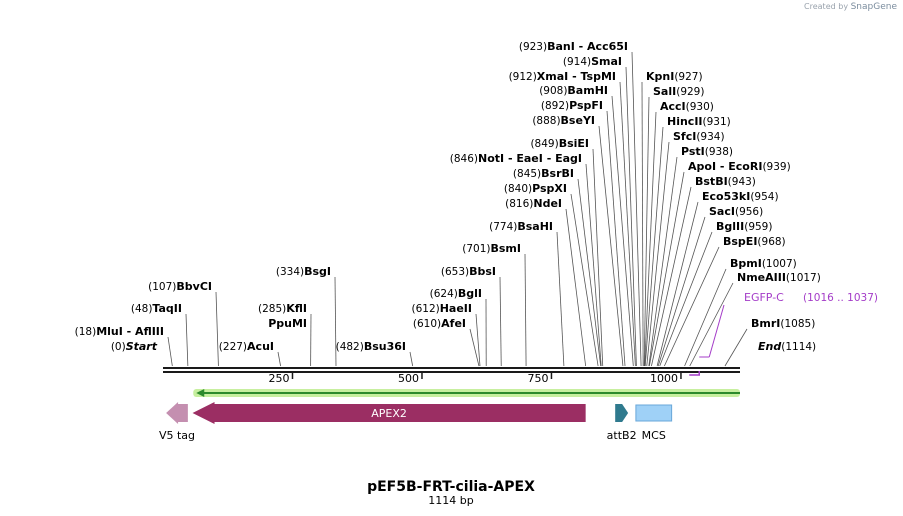  What do you see at coordinates (523, 158) in the screenshot?
I see `site-isoschizomer: - EaeI` at bounding box center [523, 158].